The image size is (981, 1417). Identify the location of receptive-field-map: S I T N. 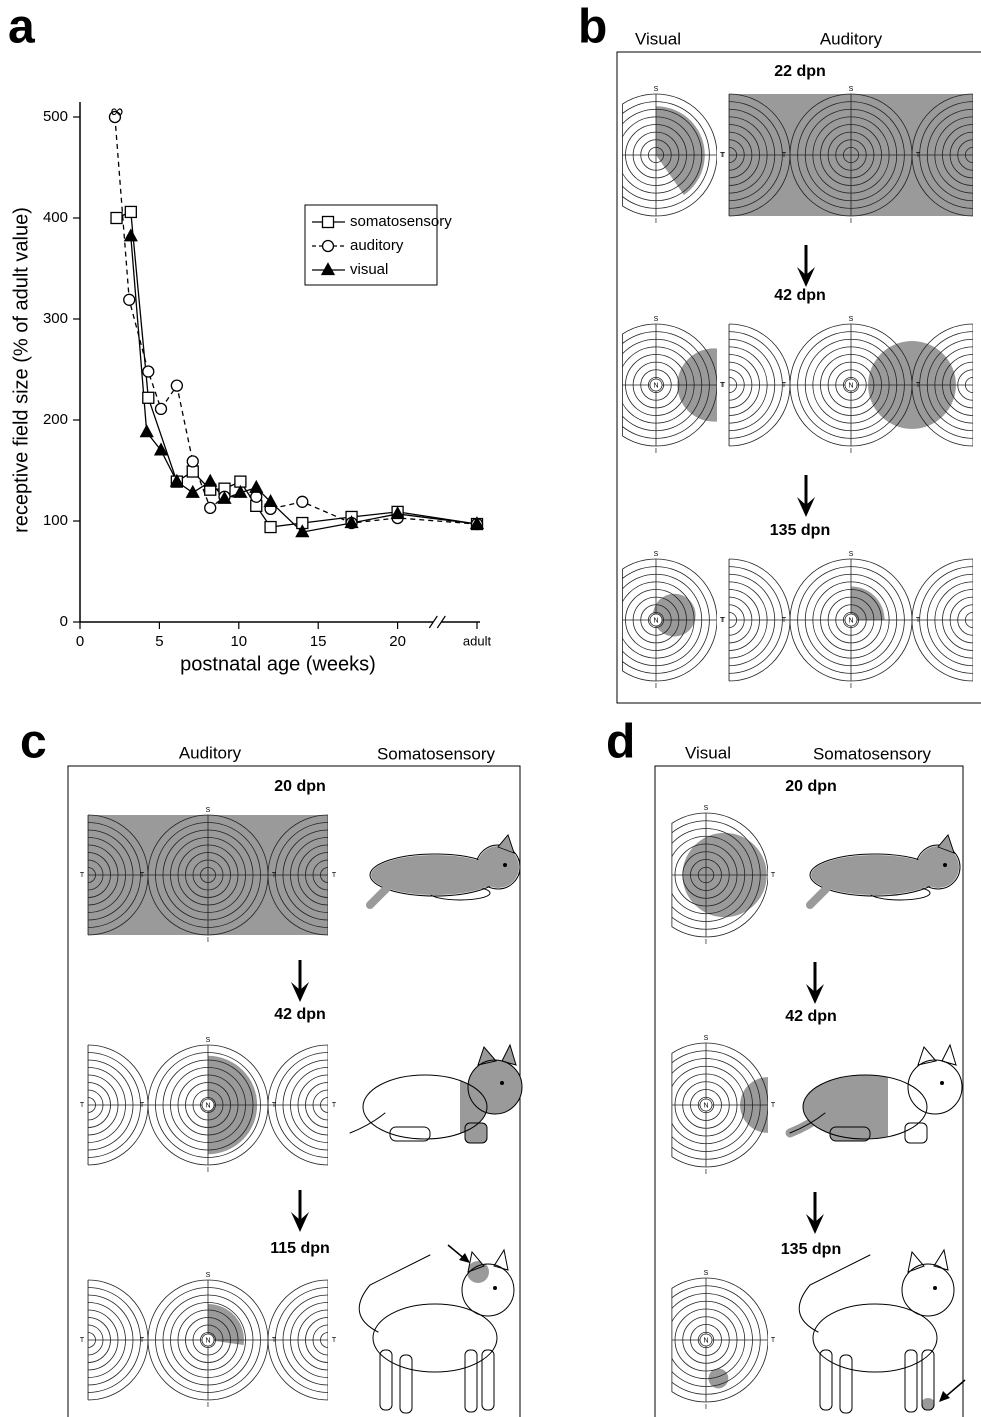
(723, 1340).